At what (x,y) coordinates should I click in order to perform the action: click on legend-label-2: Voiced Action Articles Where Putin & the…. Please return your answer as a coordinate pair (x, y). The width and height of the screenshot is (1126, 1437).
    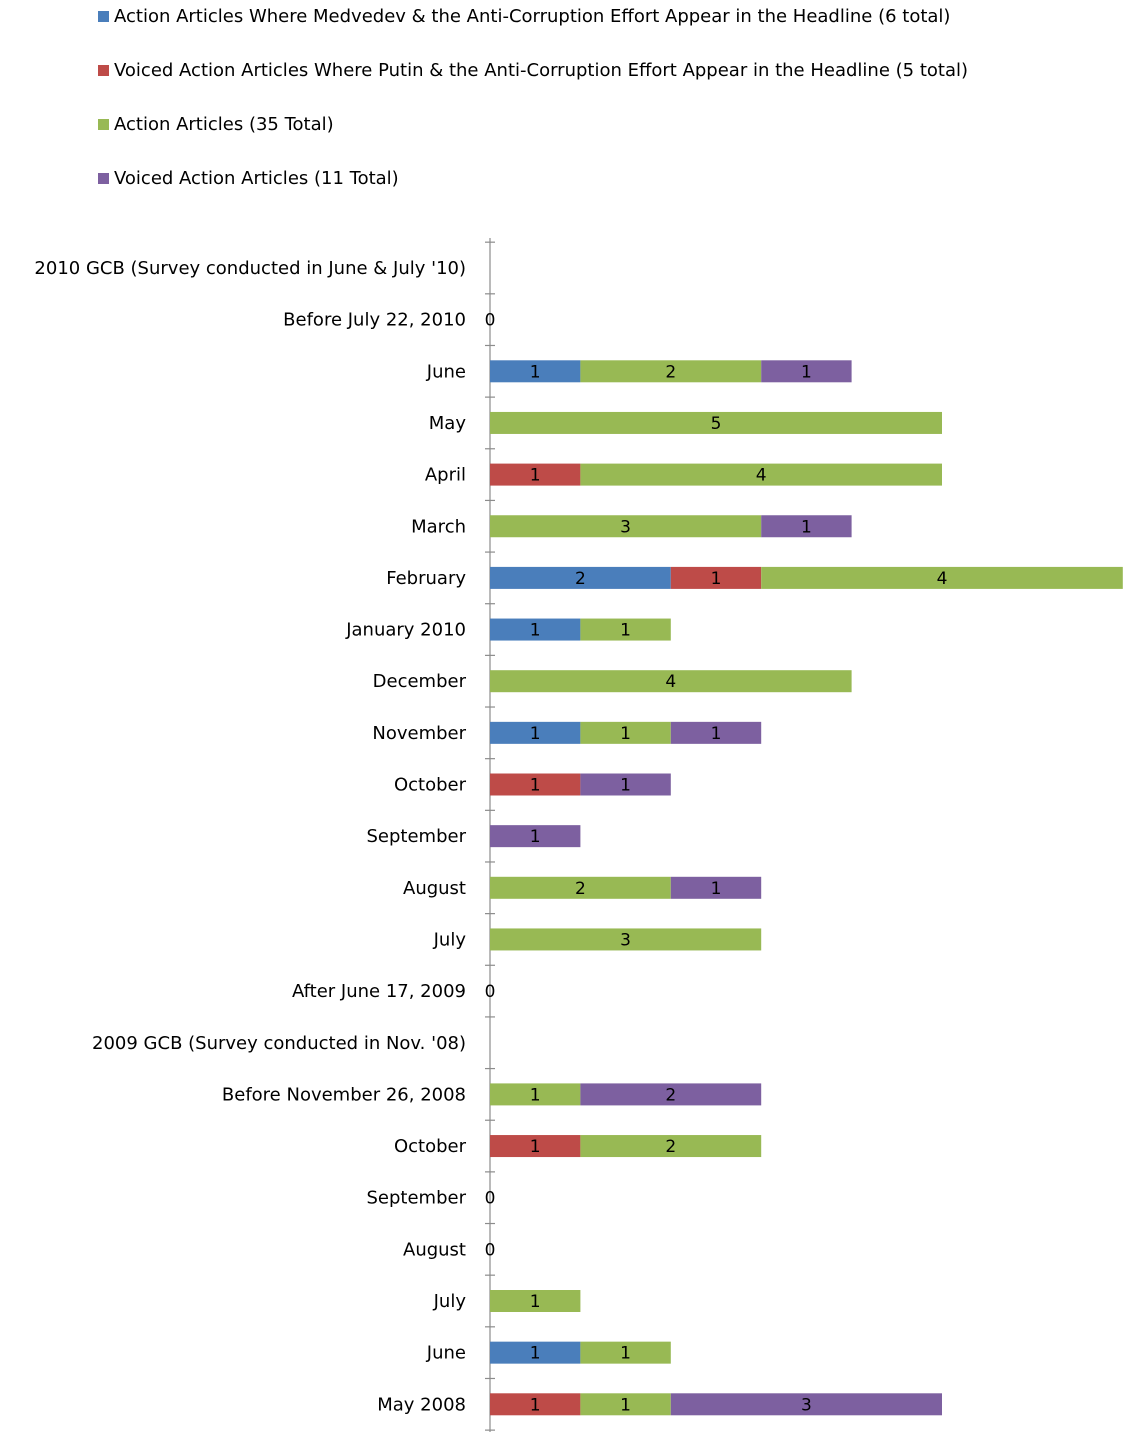
    Looking at the image, I should click on (541, 70).